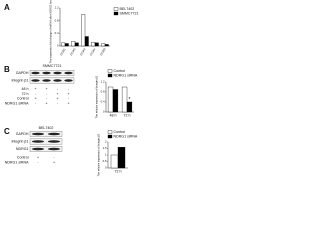  Describe the element at coordinates (22, 149) in the screenshot. I see `blot-row-label: NDRG1` at that location.